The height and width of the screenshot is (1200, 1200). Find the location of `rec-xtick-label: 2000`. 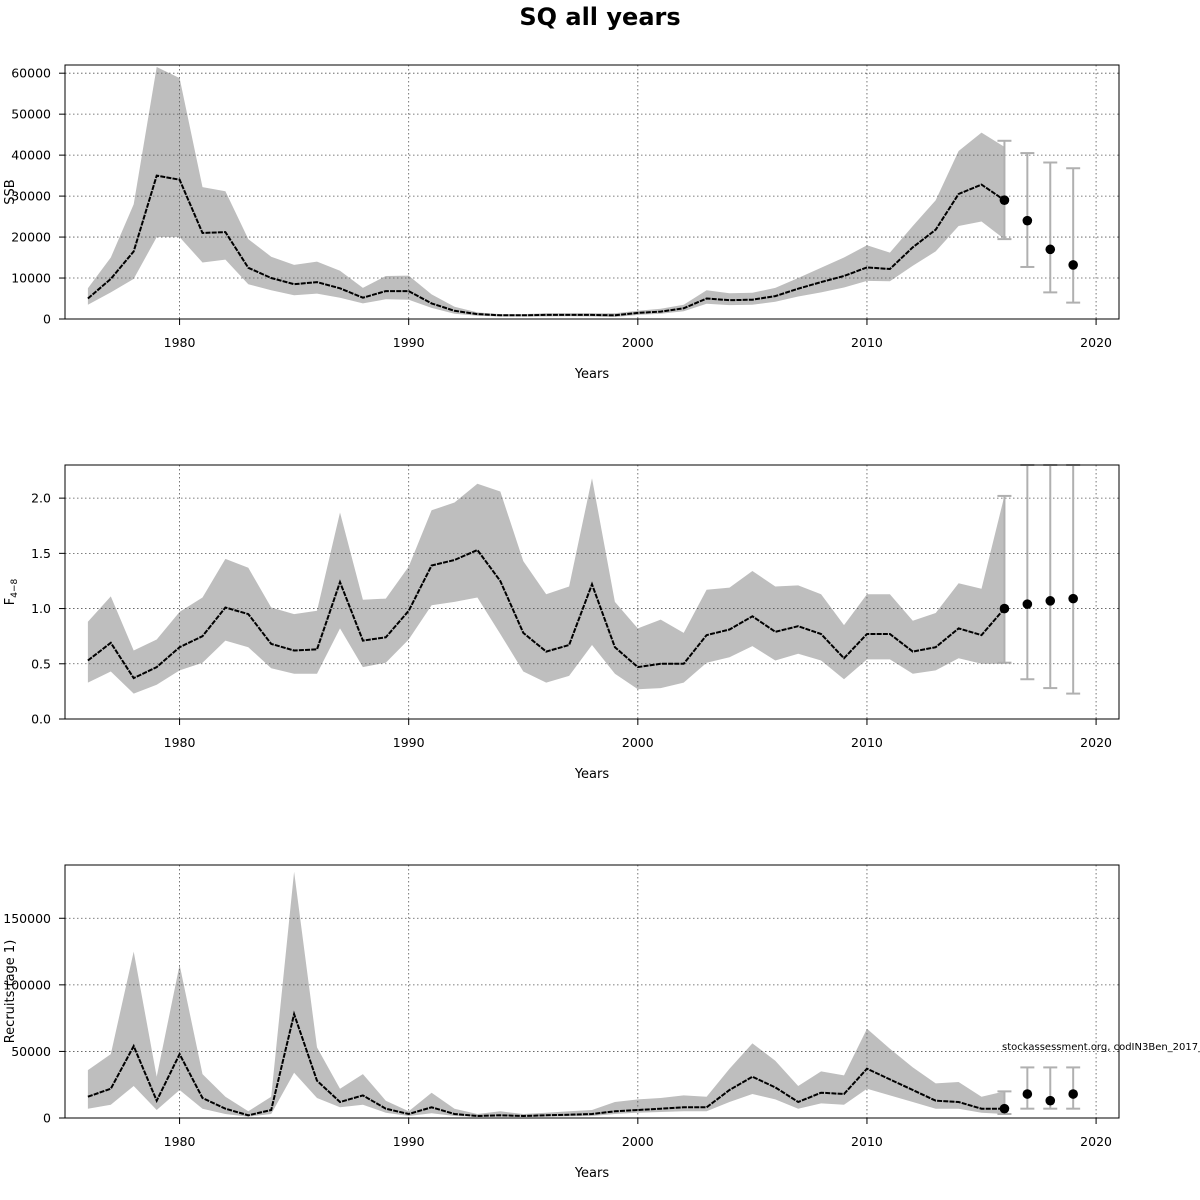

rec-xtick-label: 2000 is located at coordinates (638, 1141).